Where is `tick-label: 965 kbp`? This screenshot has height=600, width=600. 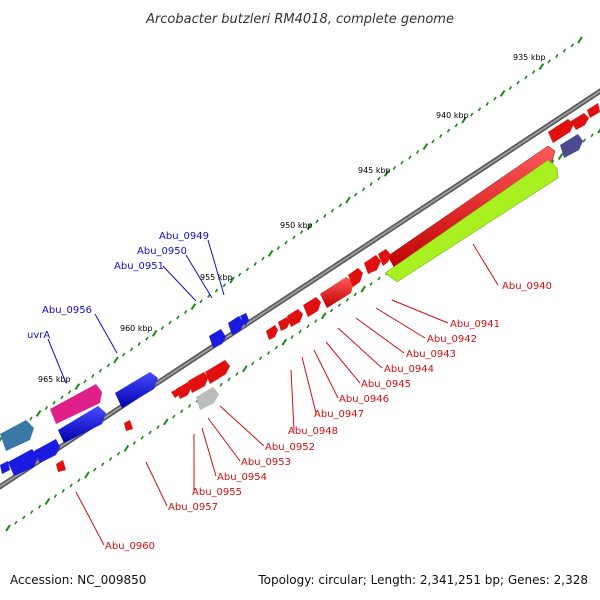
tick-label: 965 kbp is located at coordinates (54, 379).